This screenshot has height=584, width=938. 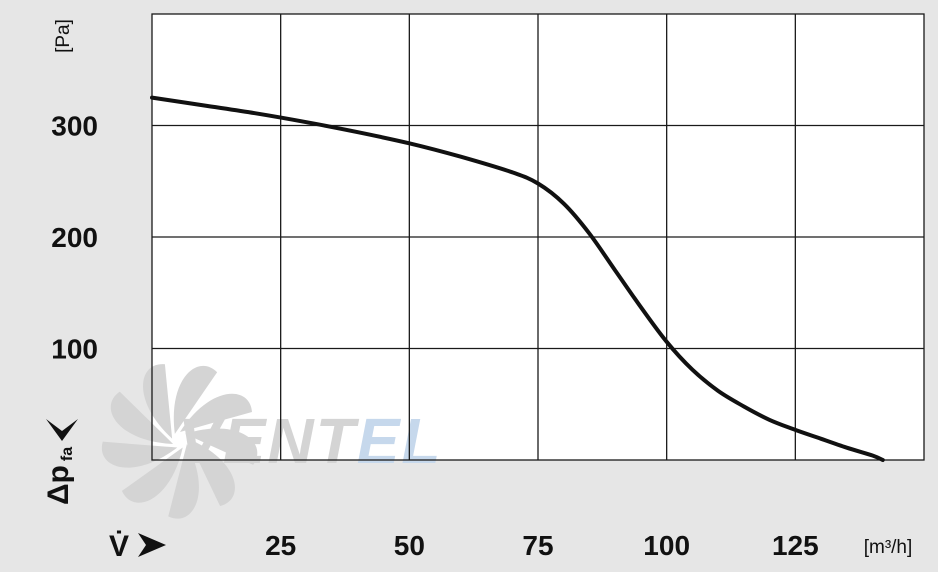 I want to click on y-axis-unit: [Pa], so click(x=63, y=36).